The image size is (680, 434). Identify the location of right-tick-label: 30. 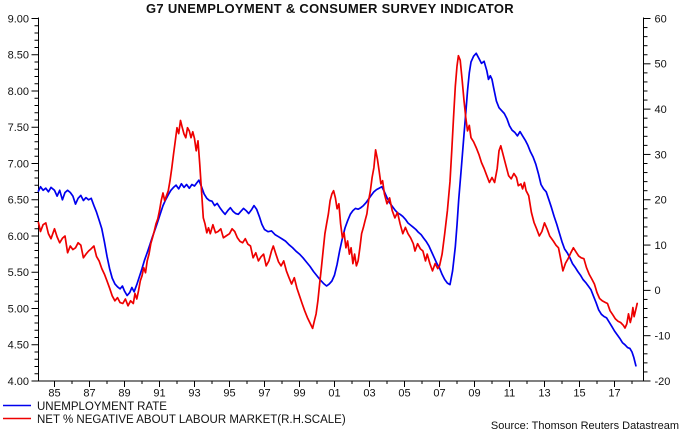
(661, 155).